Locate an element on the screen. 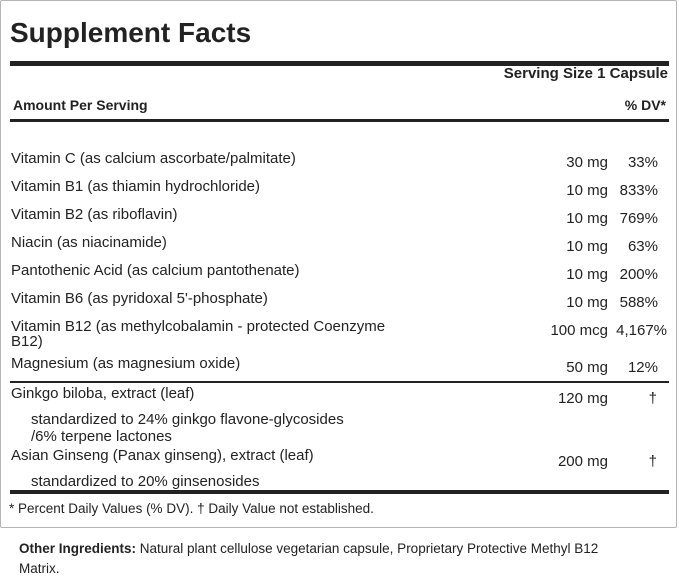  nutrient-row: Vitamin B2 (as riboflavin) 10 mg 769% is located at coordinates (339, 216).